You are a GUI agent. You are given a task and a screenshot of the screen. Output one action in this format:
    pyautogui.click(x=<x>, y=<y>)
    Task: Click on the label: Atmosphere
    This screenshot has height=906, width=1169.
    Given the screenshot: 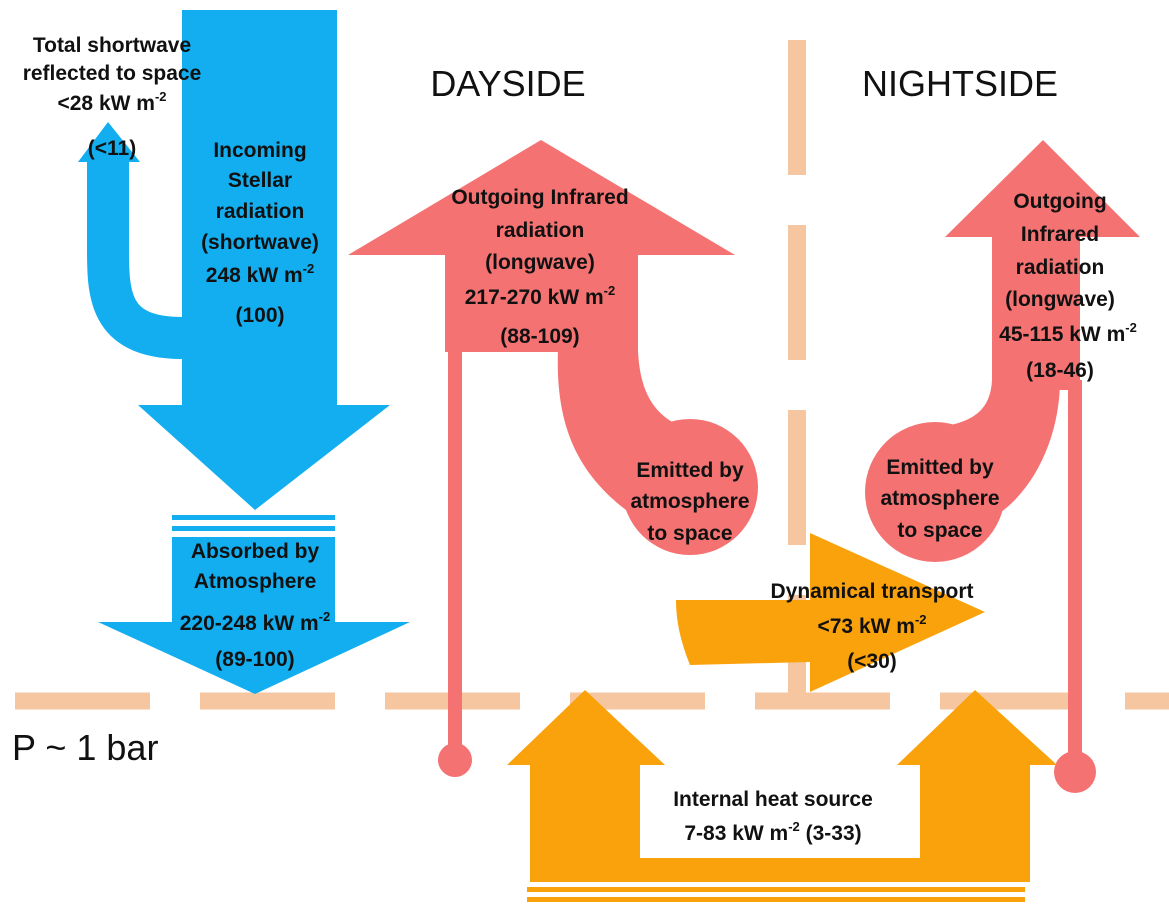 What is the action you would take?
    pyautogui.click(x=255, y=581)
    